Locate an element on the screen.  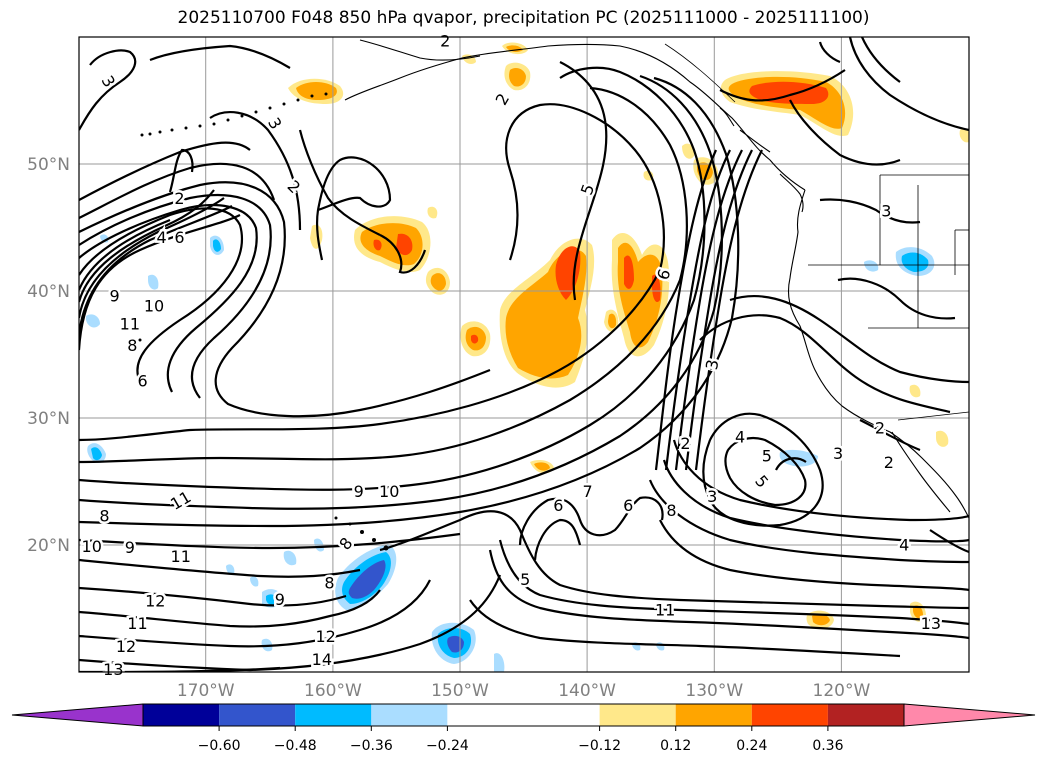
coastline-northwest is located at coordinates (878, 354).